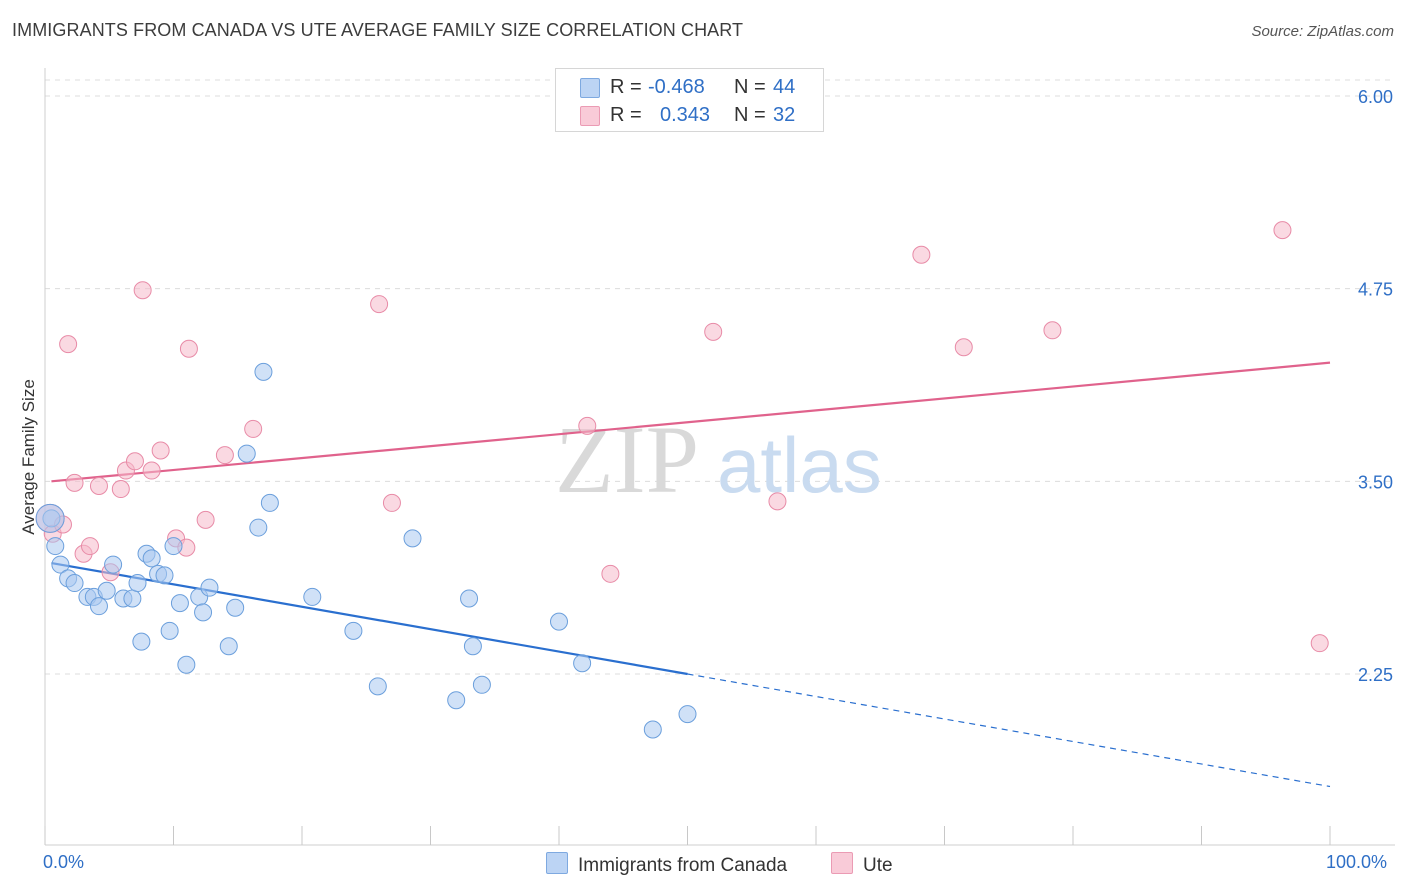 Image resolution: width=1406 pixels, height=892 pixels. I want to click on y-tick-labels: 2.25 3.50 4.75 6.00, so click(1375, 386).